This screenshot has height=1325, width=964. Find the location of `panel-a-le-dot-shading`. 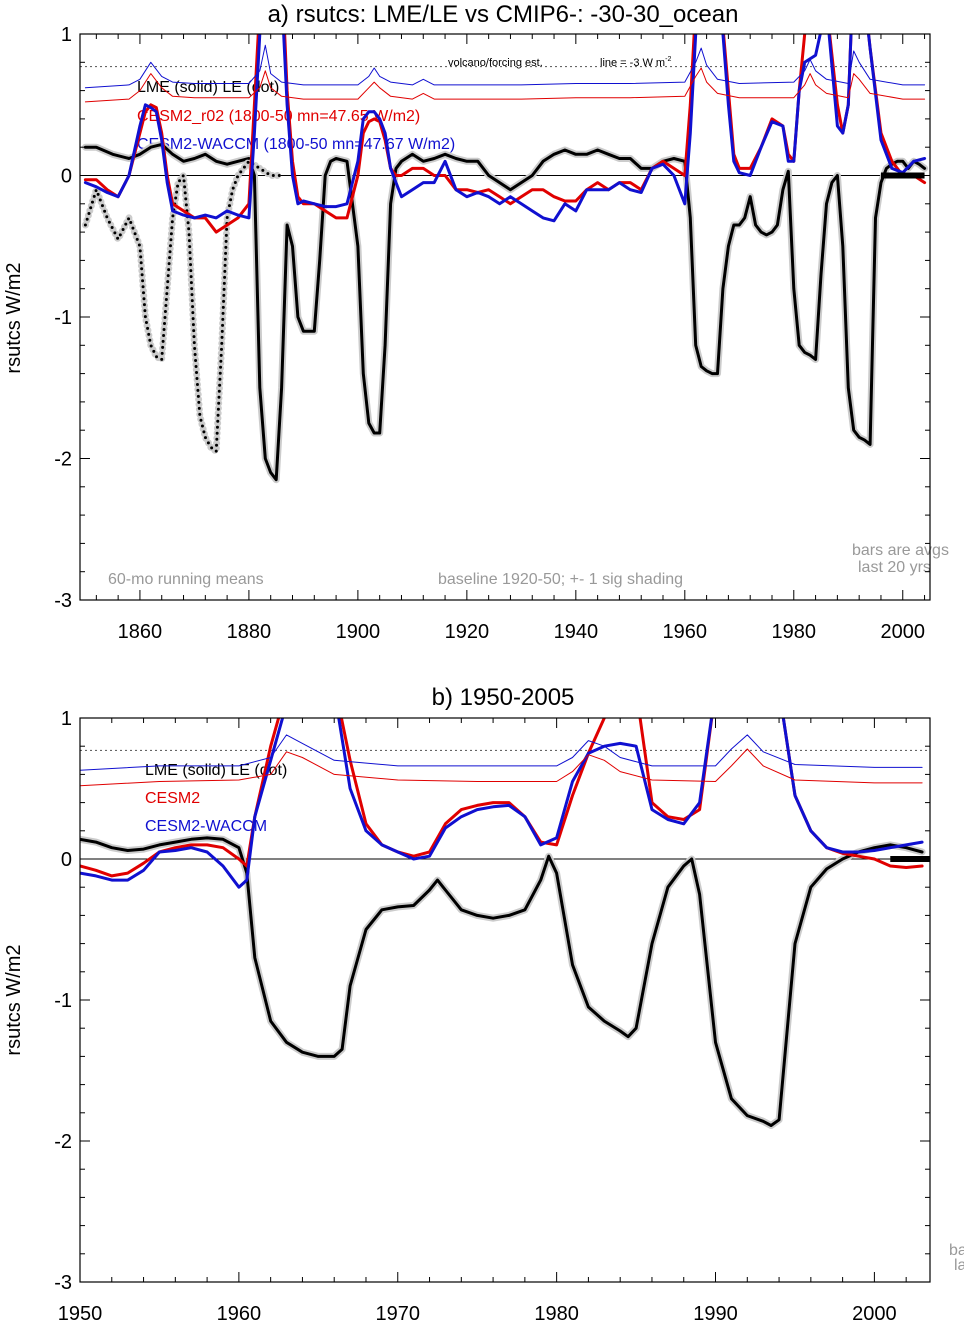

panel-a-le-dot-shading is located at coordinates (183, 306).